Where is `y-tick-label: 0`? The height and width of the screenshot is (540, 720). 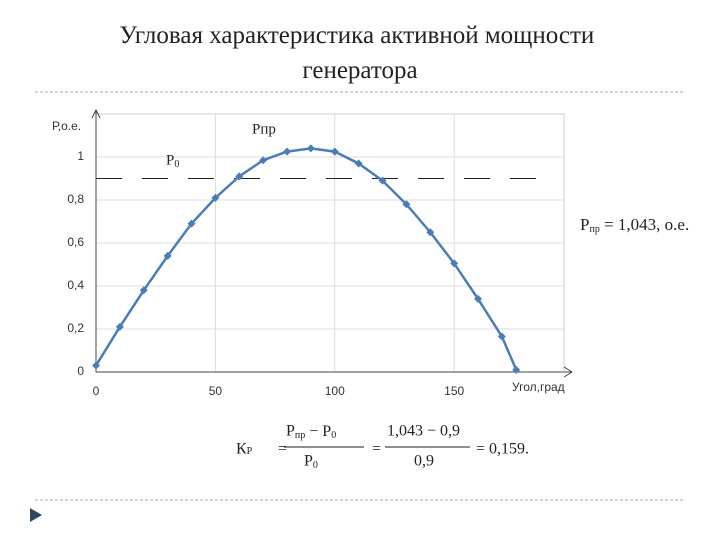
y-tick-label: 0 is located at coordinates (80, 371).